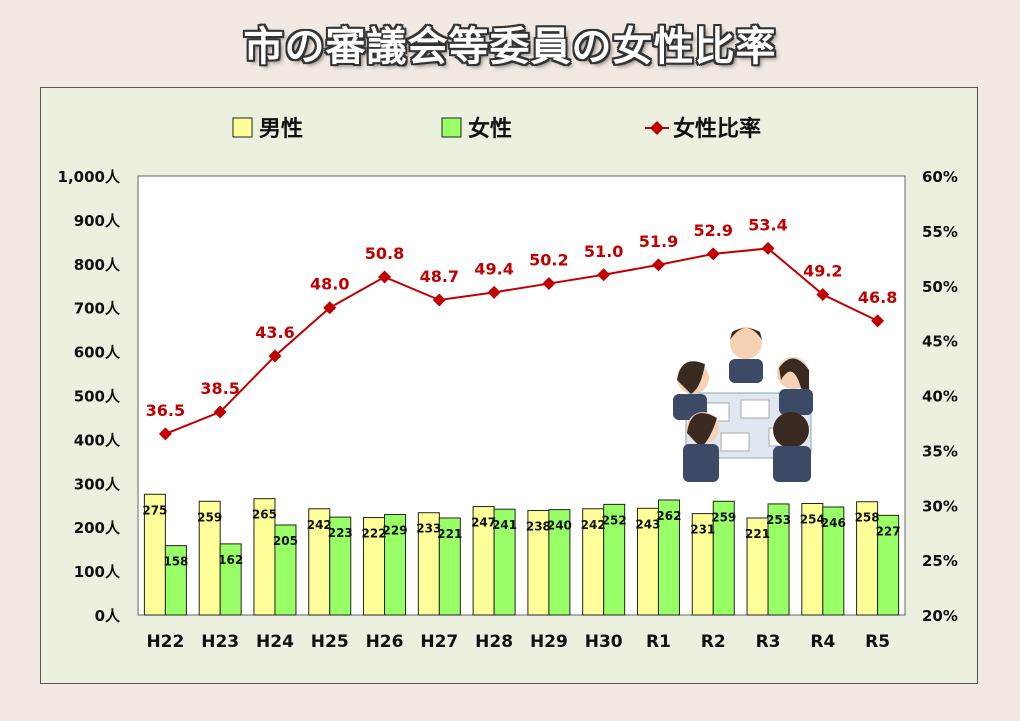  I want to click on y-right-tick-label: 35%, so click(940, 451).